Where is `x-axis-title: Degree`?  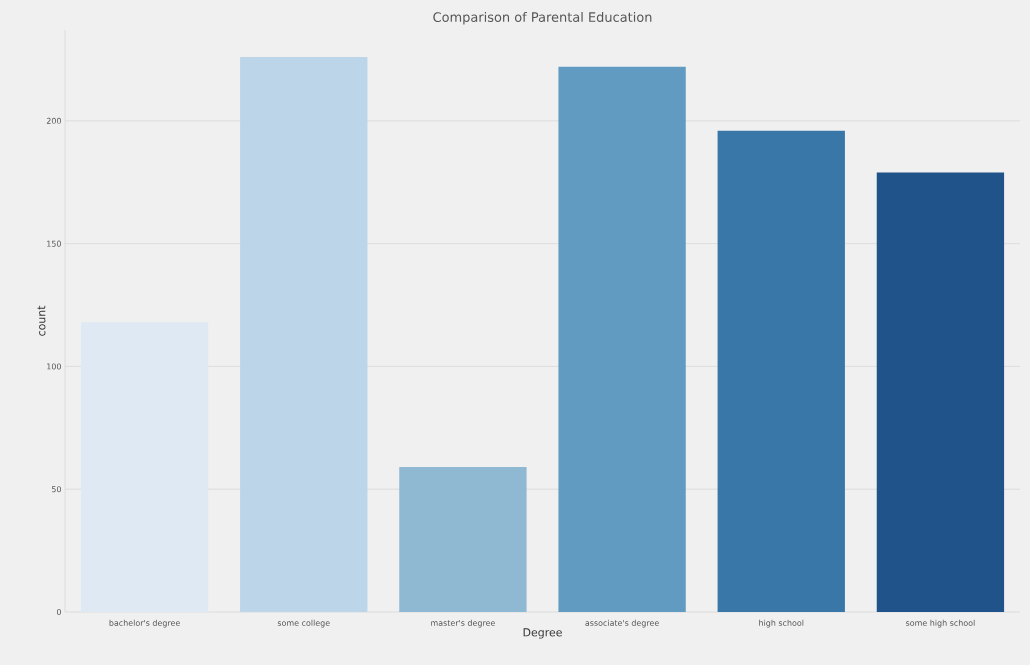
x-axis-title: Degree is located at coordinates (542, 633).